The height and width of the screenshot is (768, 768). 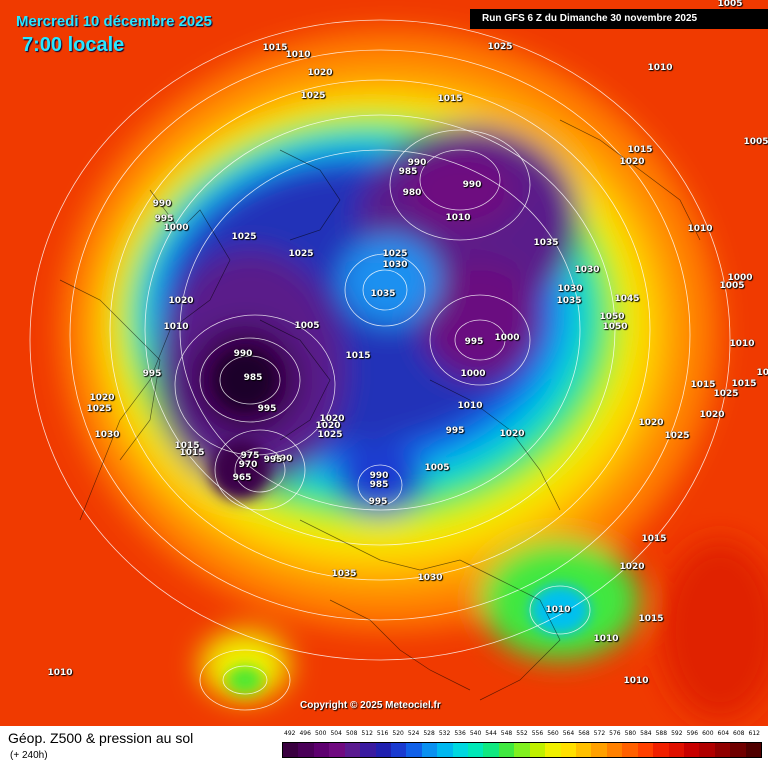 I want to click on legend-tick: 604, so click(x=723, y=733).